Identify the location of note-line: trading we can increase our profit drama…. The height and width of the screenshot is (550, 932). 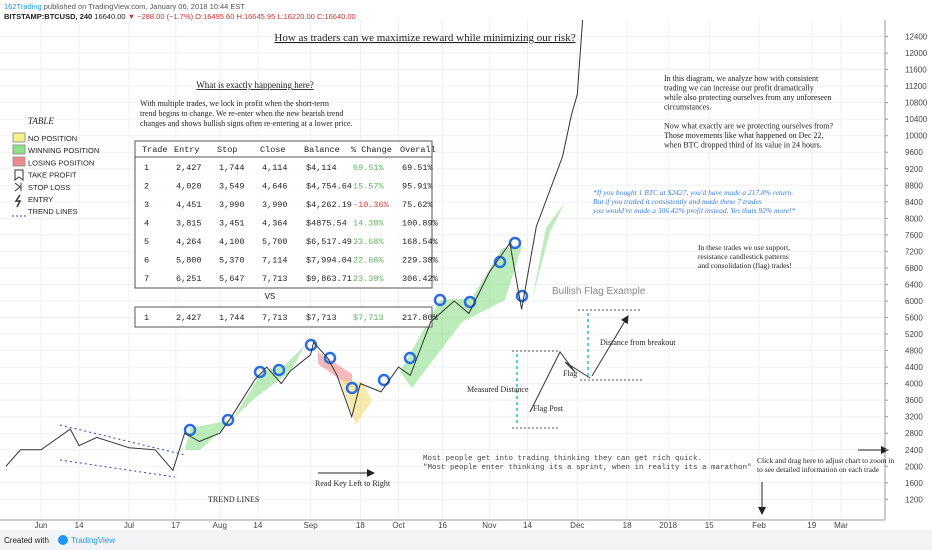
(739, 88).